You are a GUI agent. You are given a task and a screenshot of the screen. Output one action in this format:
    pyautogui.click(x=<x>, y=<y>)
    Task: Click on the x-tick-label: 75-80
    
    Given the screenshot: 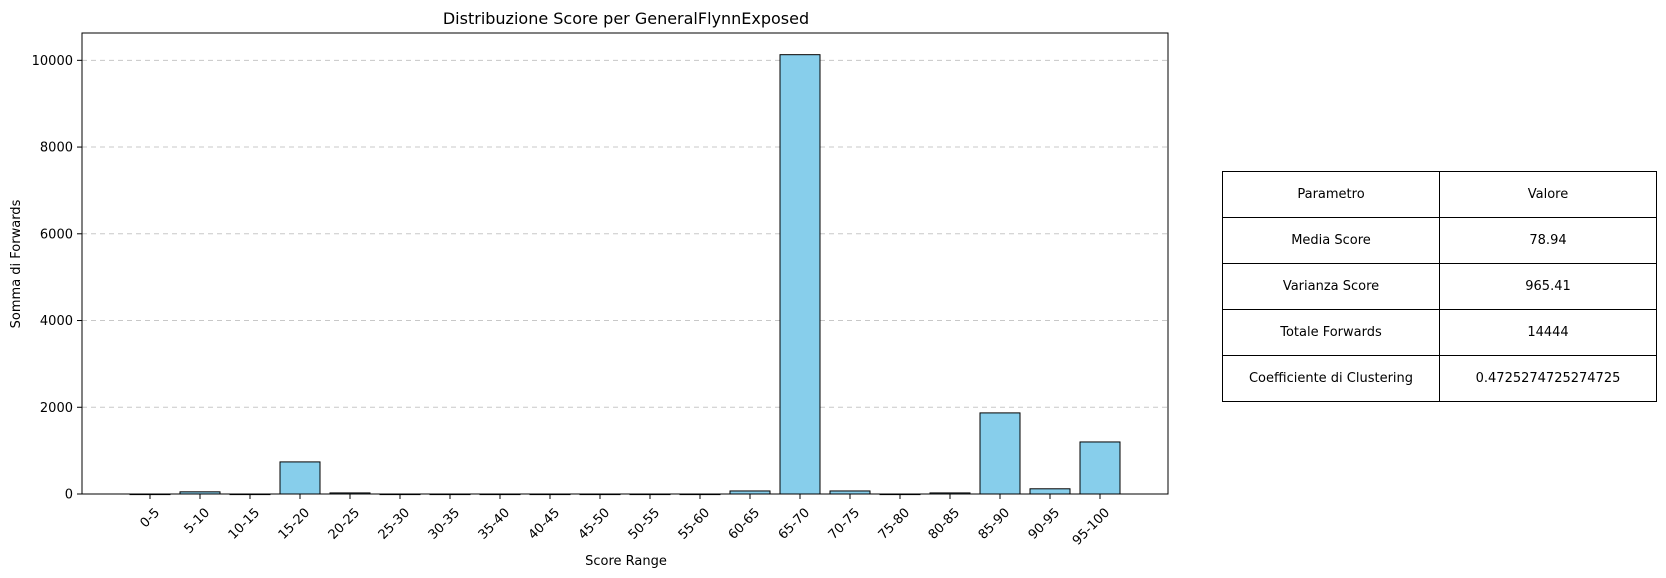 What is the action you would take?
    pyautogui.click(x=894, y=523)
    